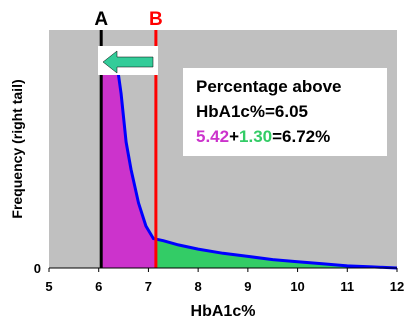 The image size is (406, 325). Describe the element at coordinates (198, 286) in the screenshot. I see `x-tick-label: 8` at that location.